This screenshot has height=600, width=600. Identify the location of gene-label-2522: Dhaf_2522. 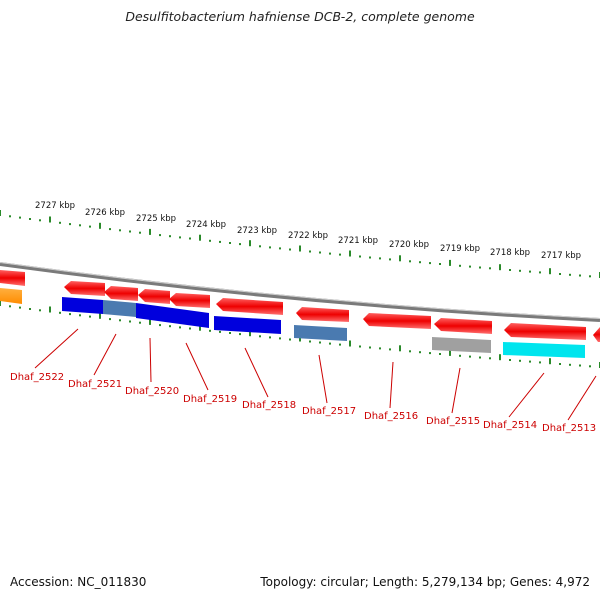
(37, 377).